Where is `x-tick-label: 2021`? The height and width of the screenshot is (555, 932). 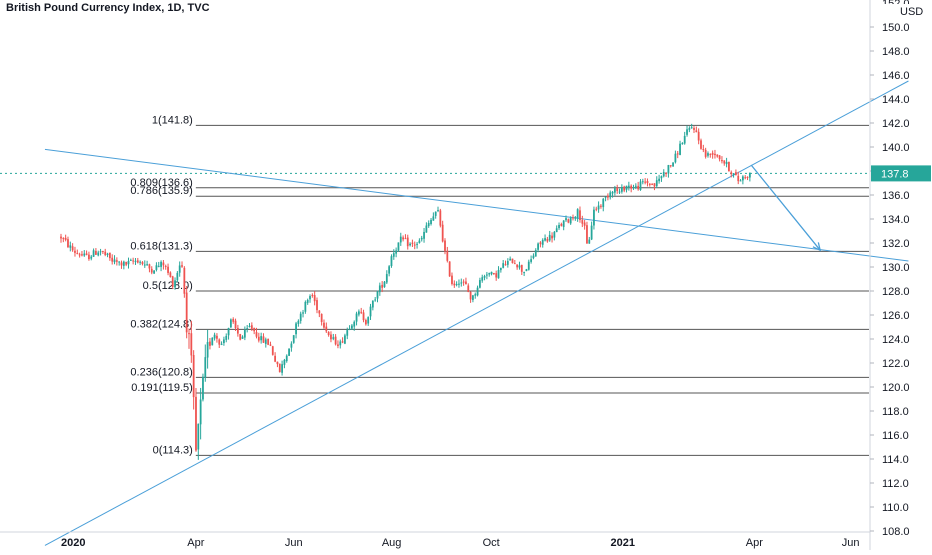 x-tick-label: 2021 is located at coordinates (623, 543).